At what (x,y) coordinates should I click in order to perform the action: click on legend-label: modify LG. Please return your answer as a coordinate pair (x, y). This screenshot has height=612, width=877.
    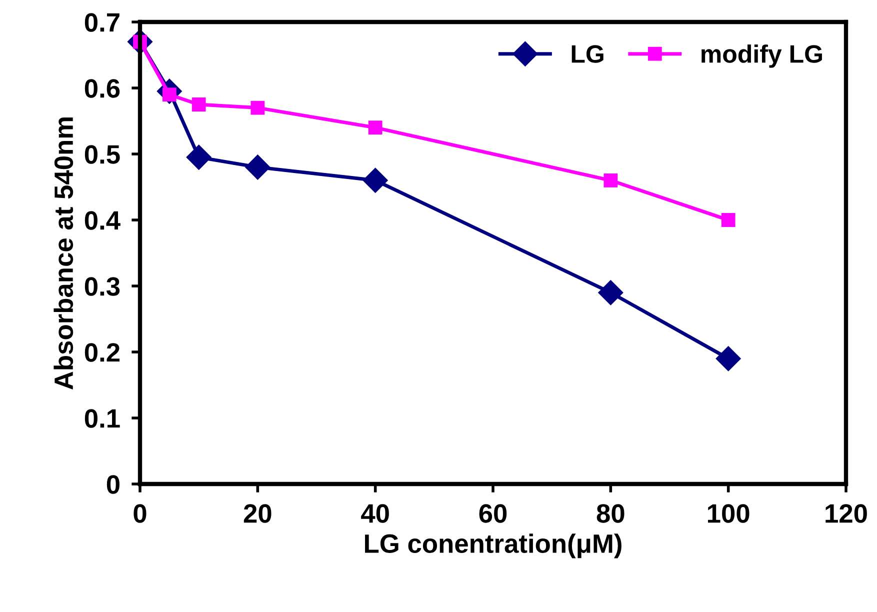
    Looking at the image, I should click on (762, 56).